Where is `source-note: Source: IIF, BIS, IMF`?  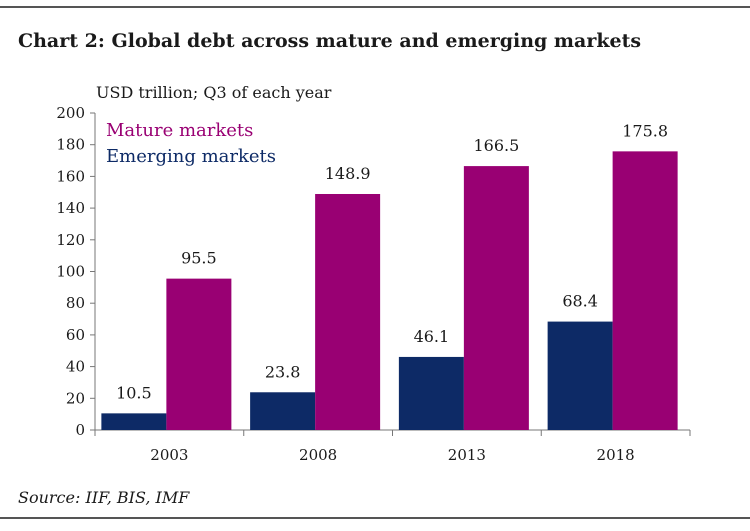
source-note: Source: IIF, BIS, IMF is located at coordinates (104, 497).